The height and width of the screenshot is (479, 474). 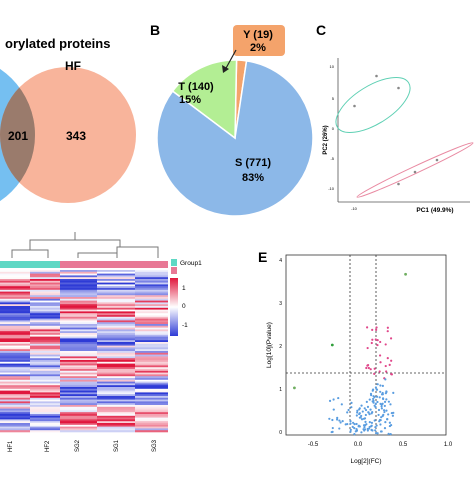 I want to click on heatmap-legend-tick: 0, so click(x=184, y=306).